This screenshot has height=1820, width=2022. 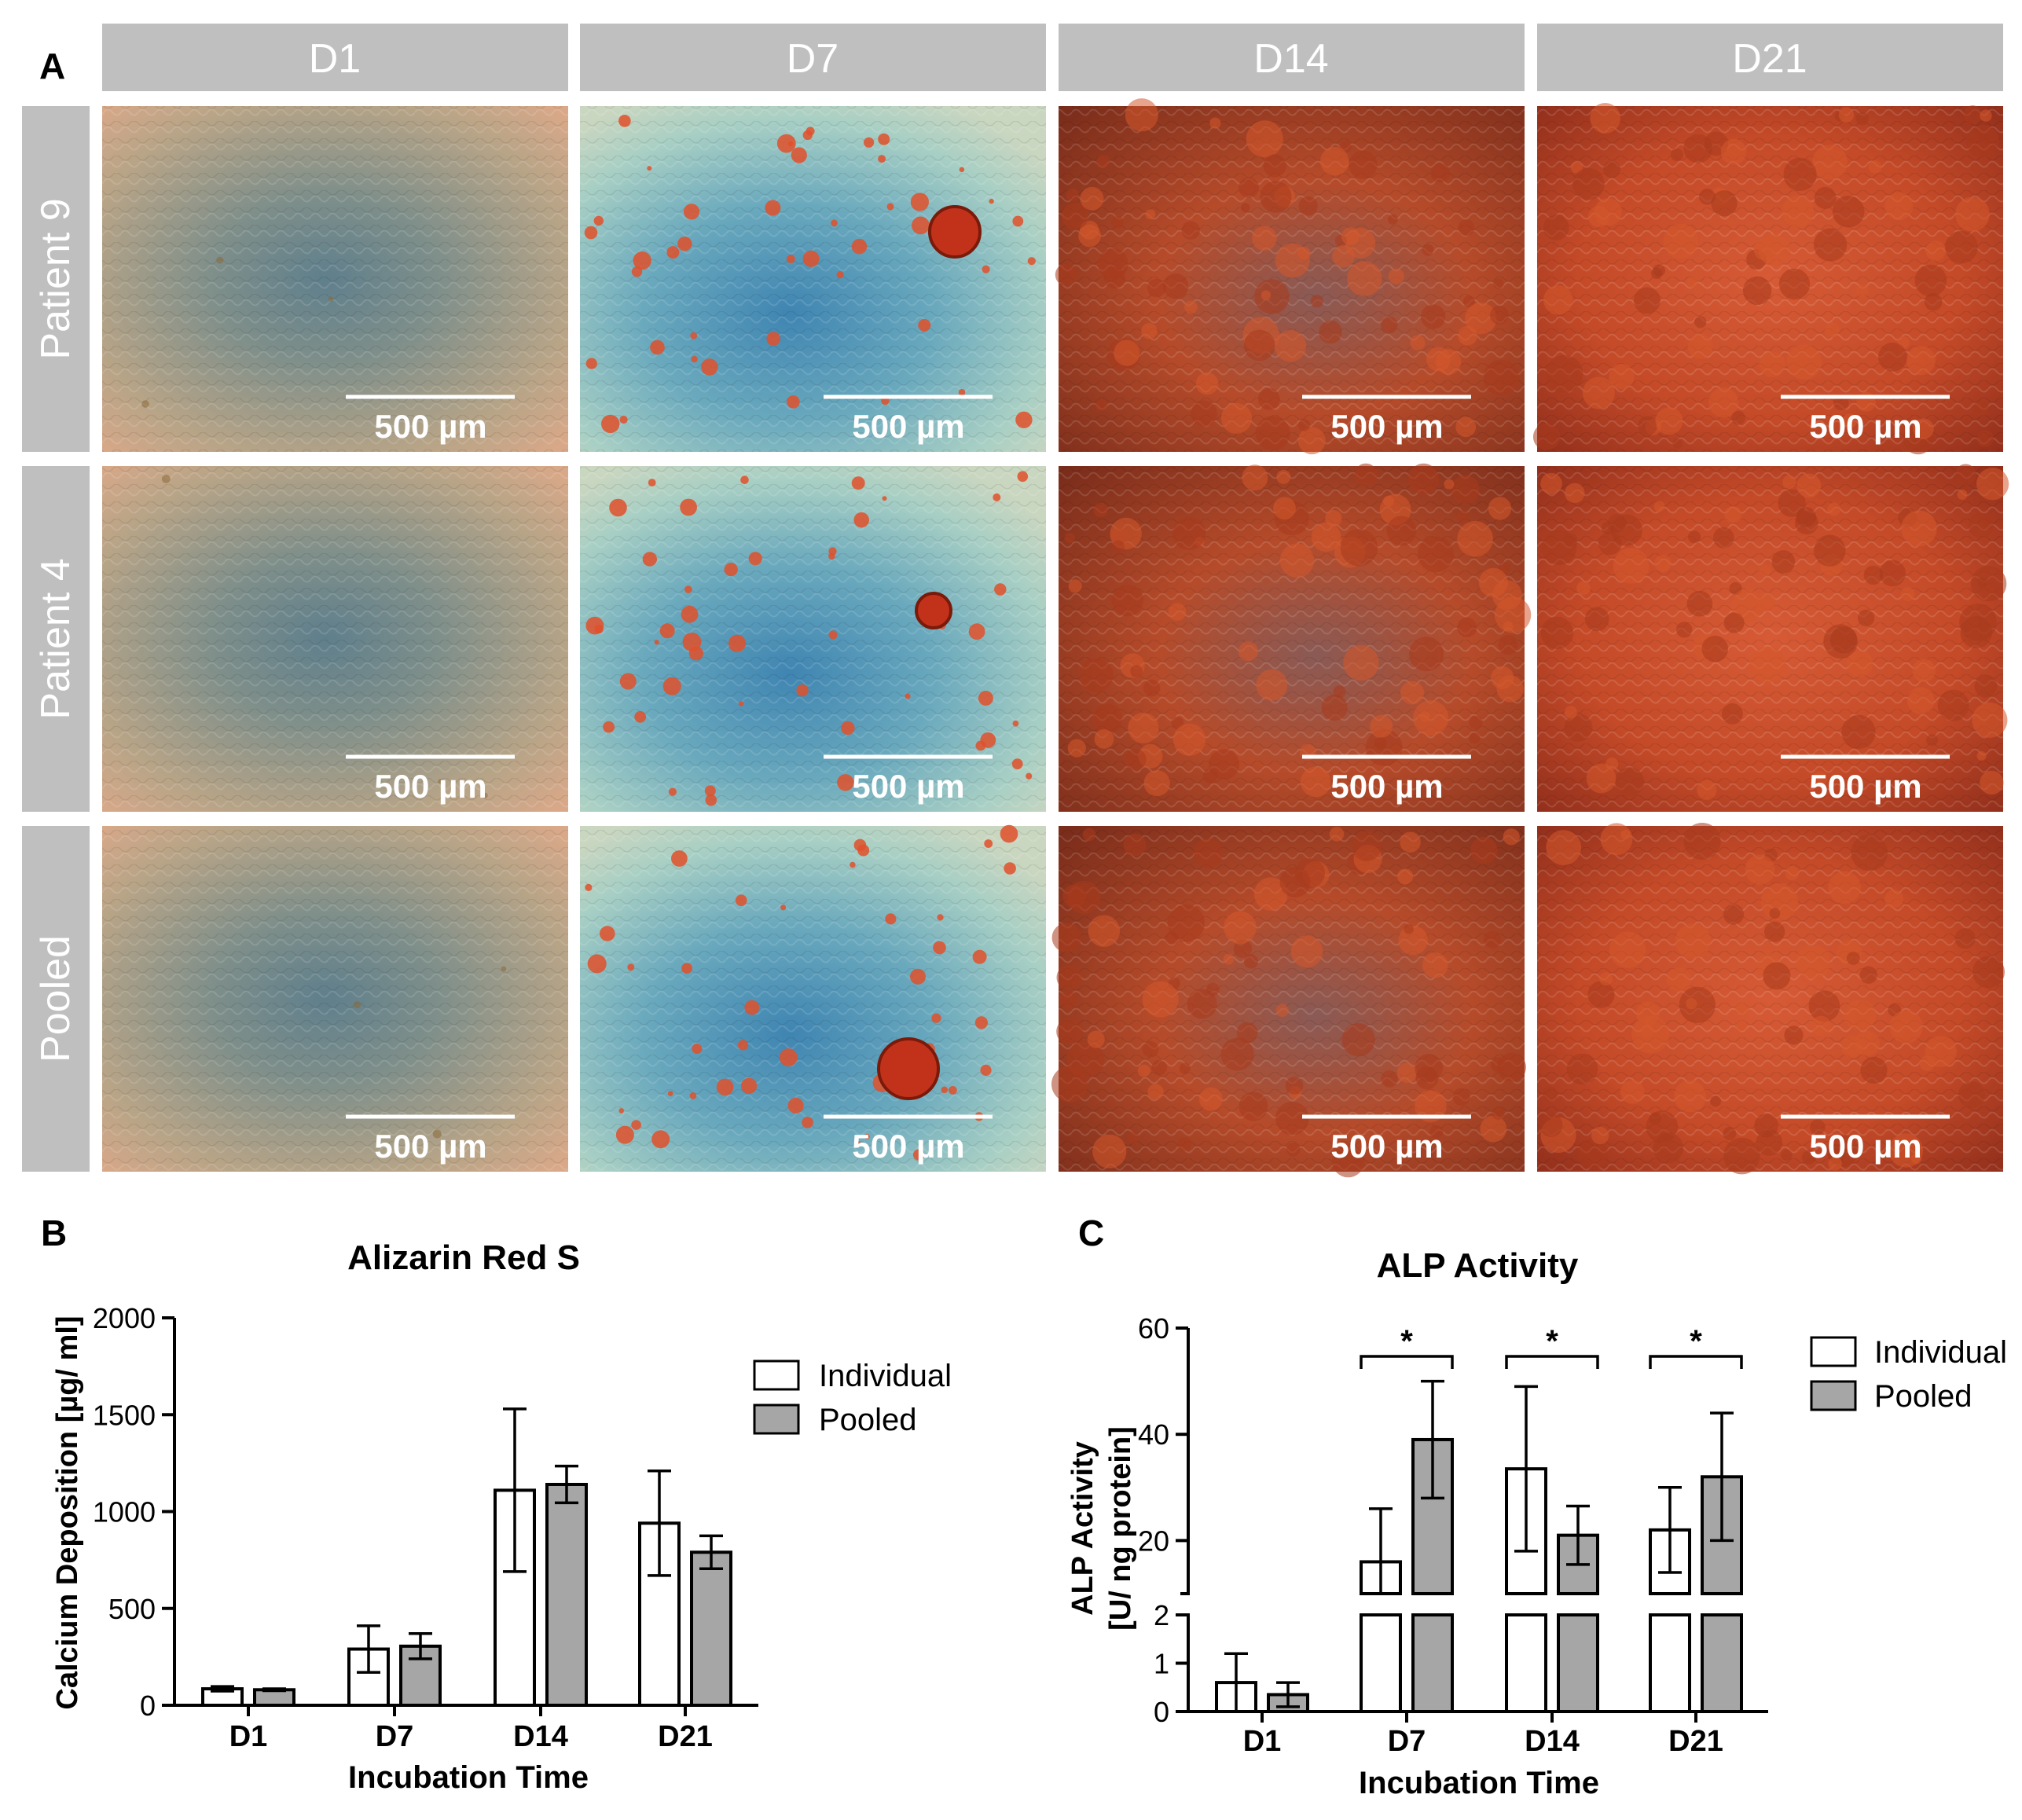 What do you see at coordinates (566, 1594) in the screenshot?
I see `bar-pooled-d14` at bounding box center [566, 1594].